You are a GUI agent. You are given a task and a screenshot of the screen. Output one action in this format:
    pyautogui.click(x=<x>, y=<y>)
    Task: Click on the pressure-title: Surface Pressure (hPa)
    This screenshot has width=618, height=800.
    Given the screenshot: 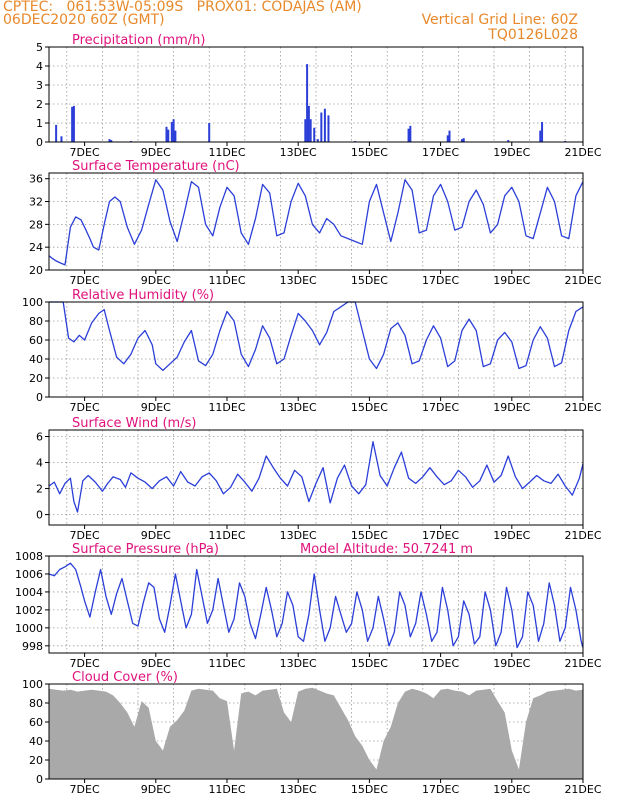 What is the action you would take?
    pyautogui.click(x=145, y=549)
    